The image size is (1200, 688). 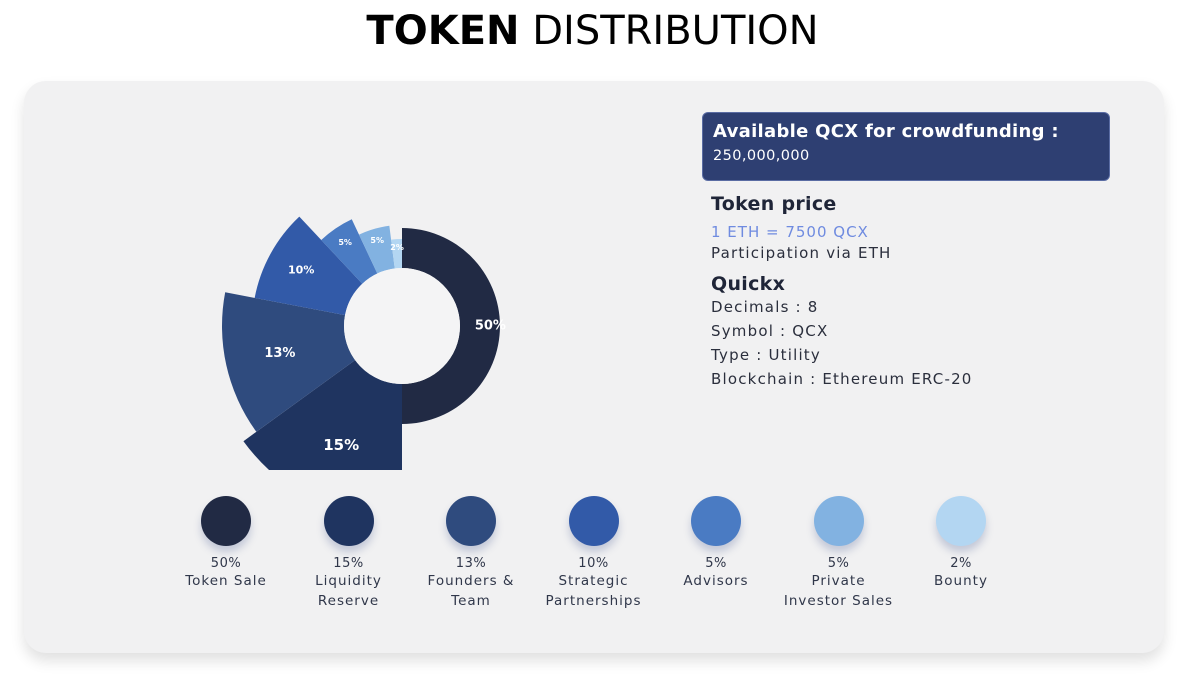 I want to click on decimals-text: Decimals : 8, so click(x=765, y=307).